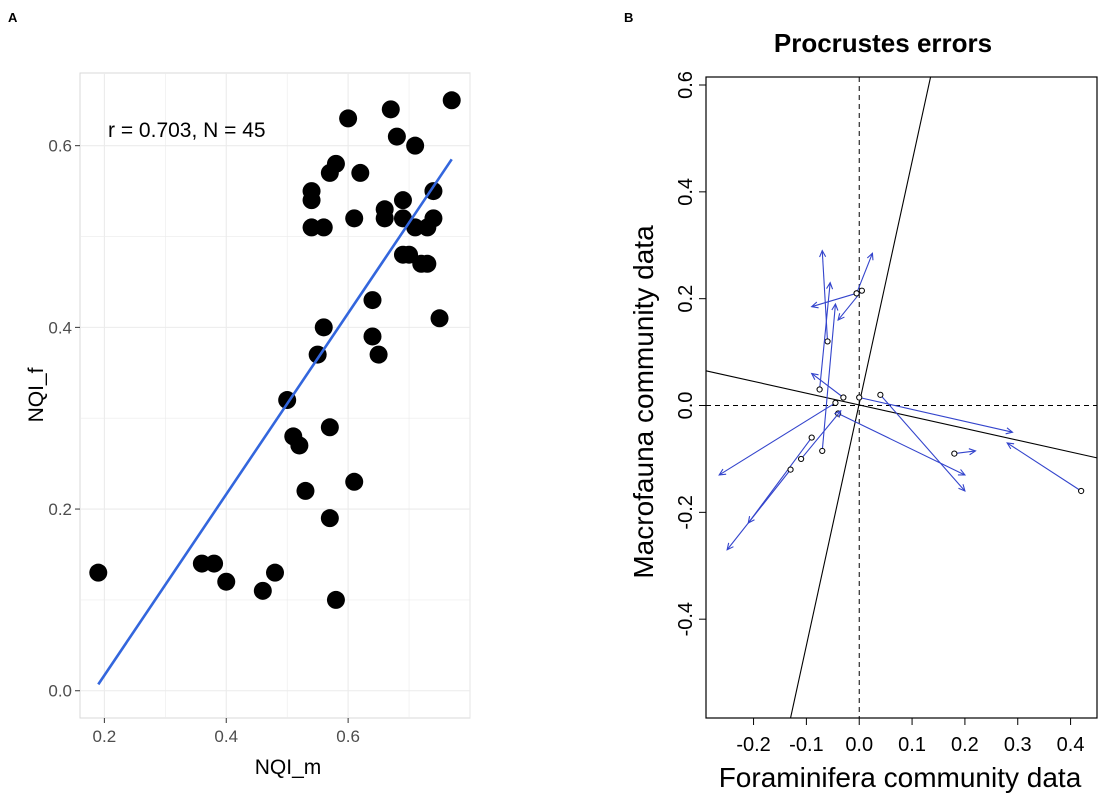 The width and height of the screenshot is (1106, 798). Describe the element at coordinates (883, 43) in the screenshot. I see `chart-title-b: Procrustes errors` at that location.